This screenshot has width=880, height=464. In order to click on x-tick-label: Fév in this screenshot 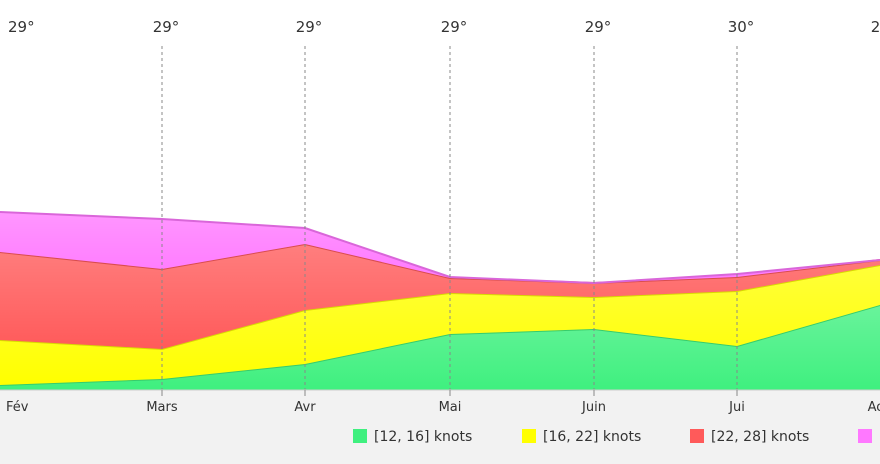, I will do `click(17, 407)`.